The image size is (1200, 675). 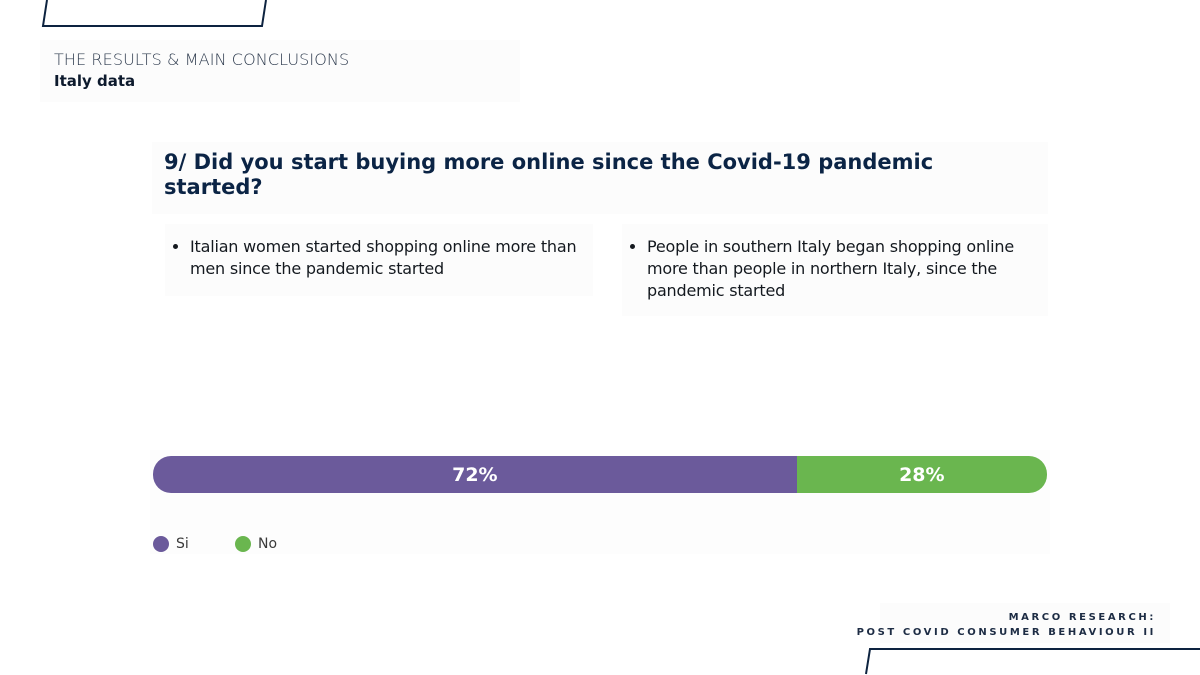 I want to click on bar-data-label-no: 28%, so click(x=922, y=474).